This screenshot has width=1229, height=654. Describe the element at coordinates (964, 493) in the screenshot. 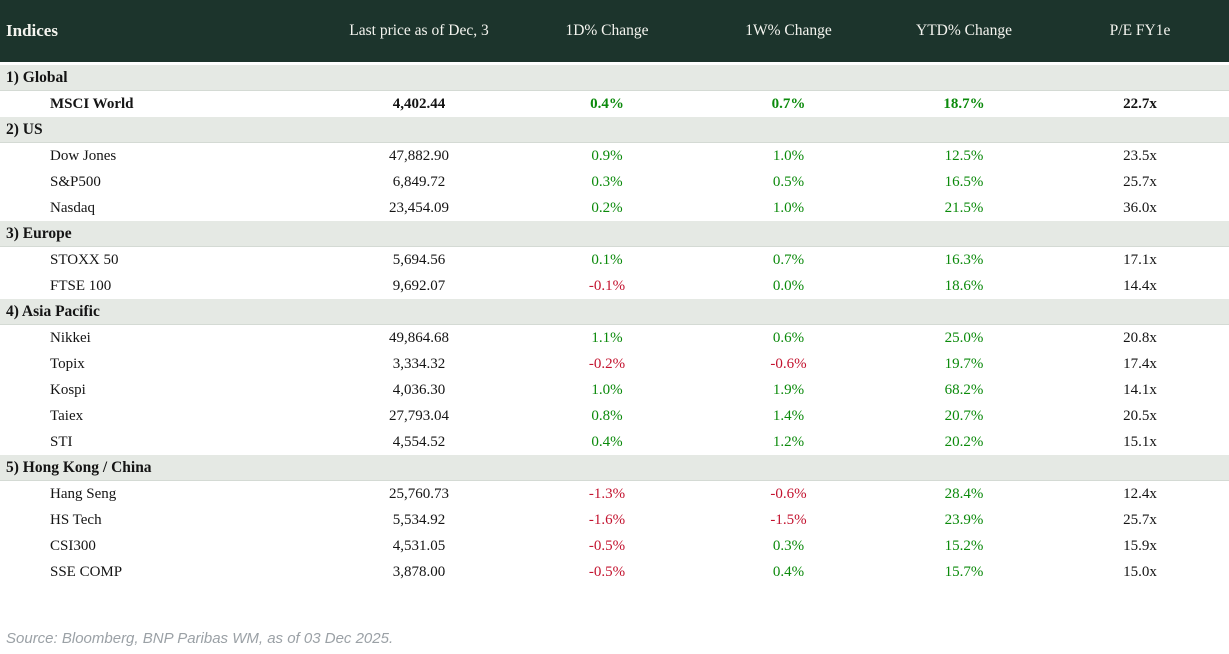

I see `change-ytd: 28.4%` at that location.